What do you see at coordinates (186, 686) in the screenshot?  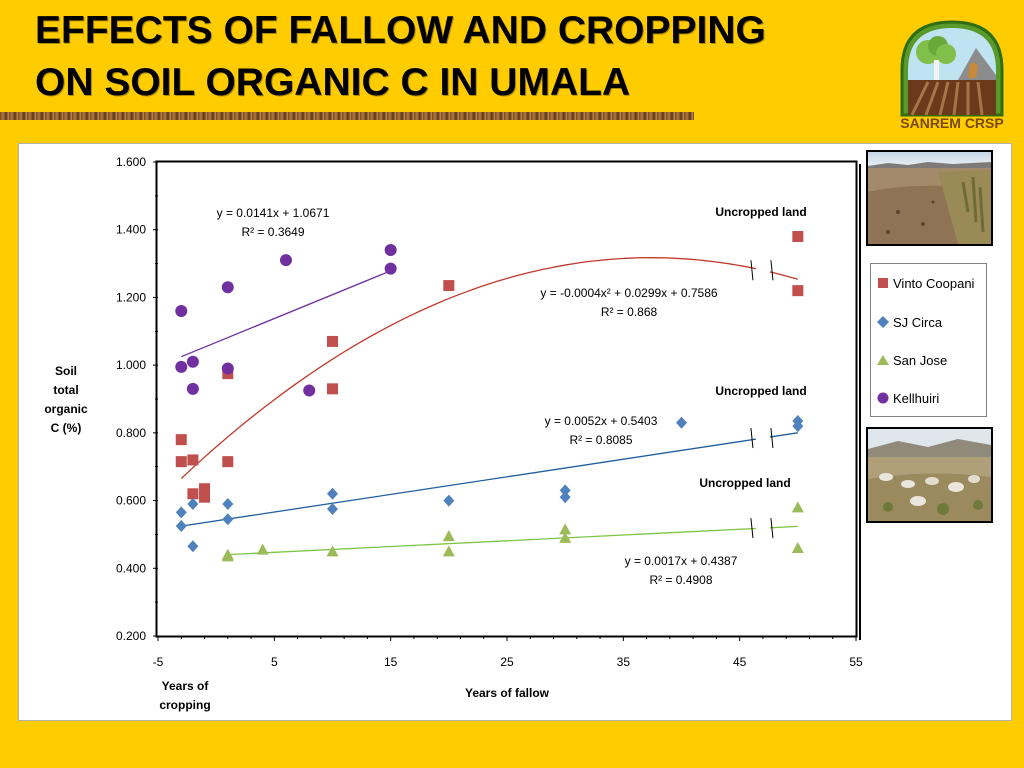 I see `x-axis-label-cropping: Years of` at bounding box center [186, 686].